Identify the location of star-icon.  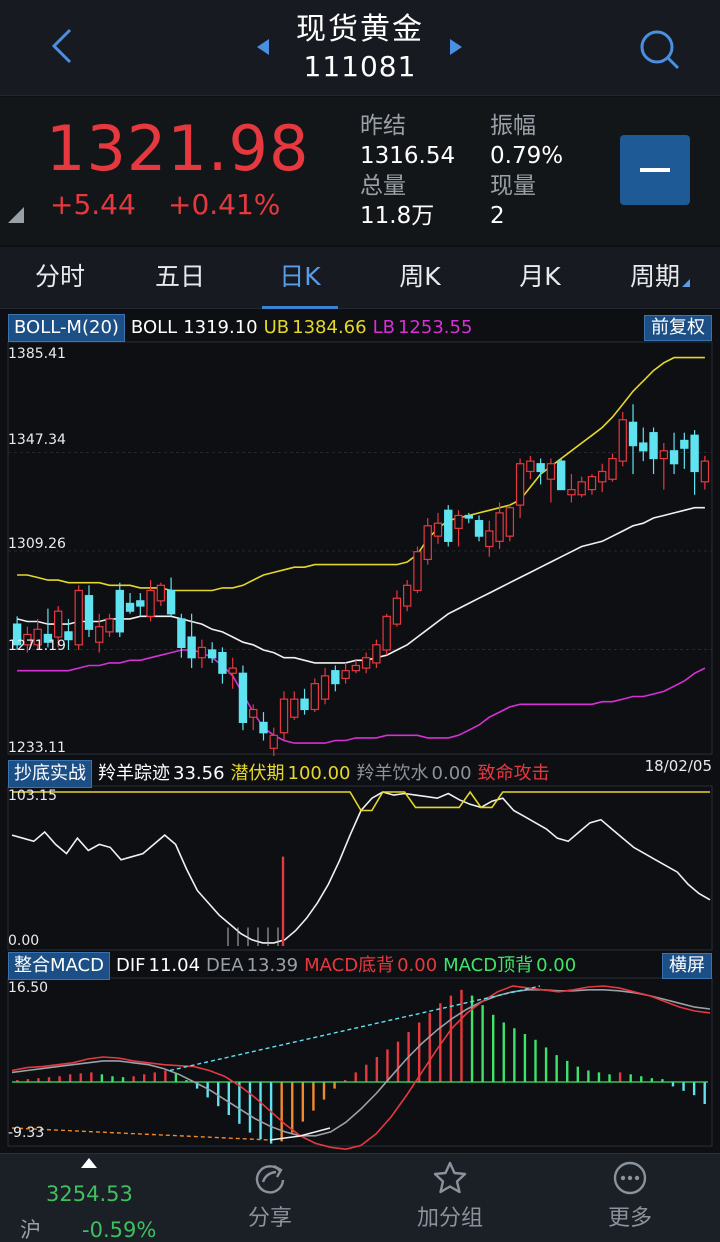
(450, 1177).